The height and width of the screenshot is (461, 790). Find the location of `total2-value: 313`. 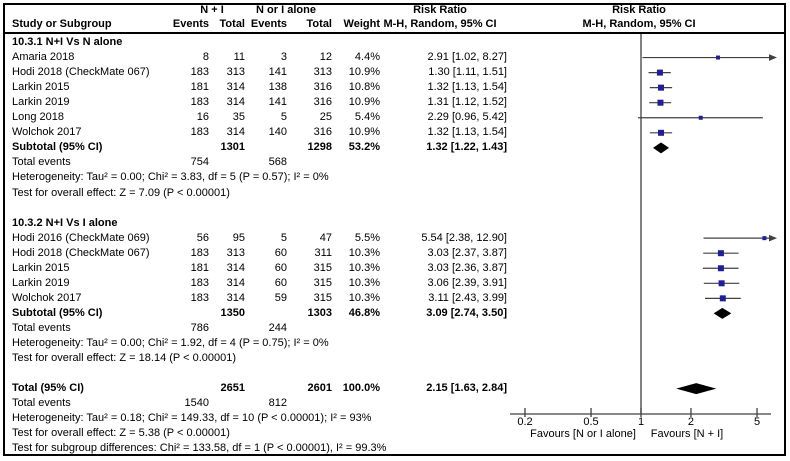

total2-value: 313 is located at coordinates (322, 72).